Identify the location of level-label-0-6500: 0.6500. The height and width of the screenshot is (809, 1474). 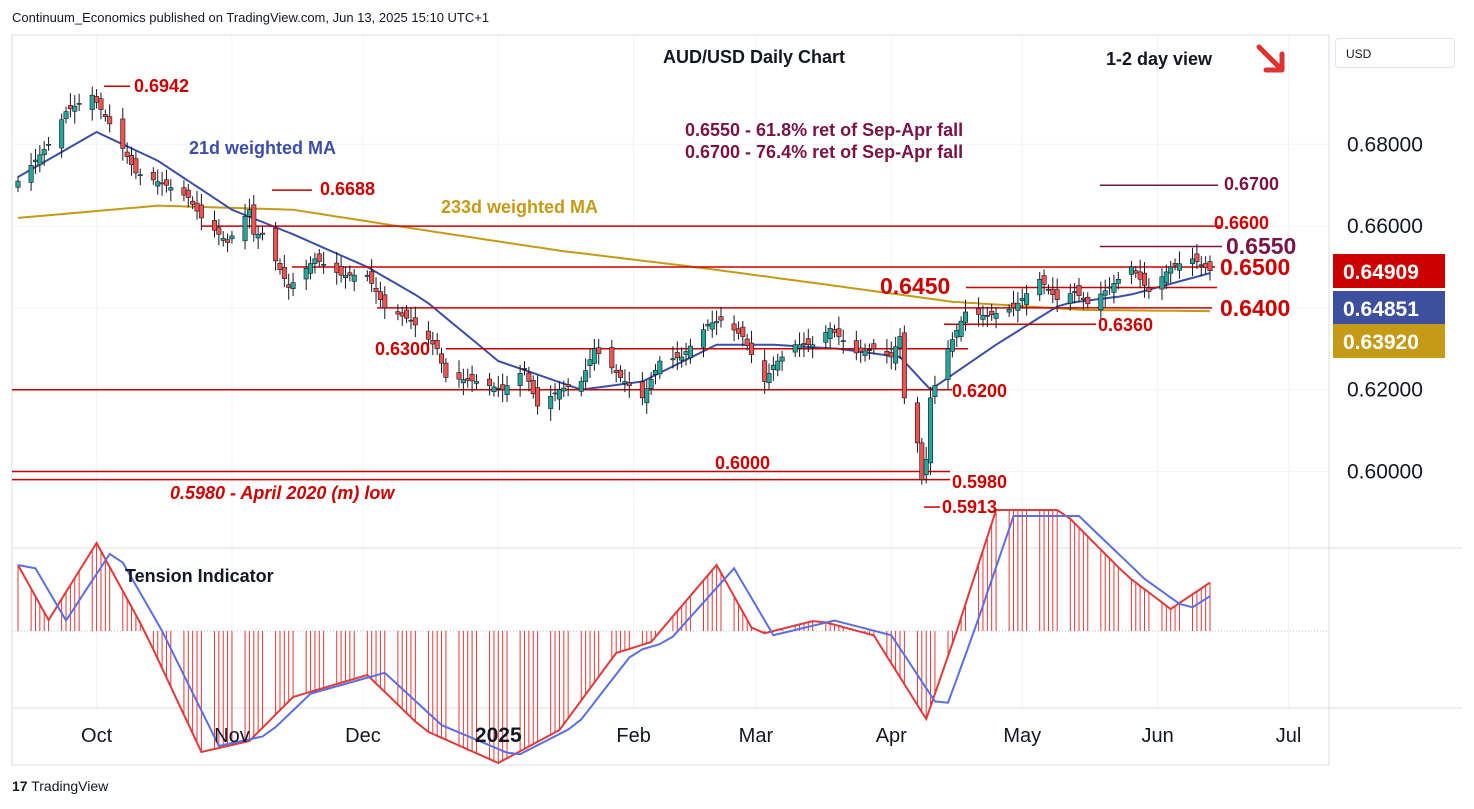
(1255, 267).